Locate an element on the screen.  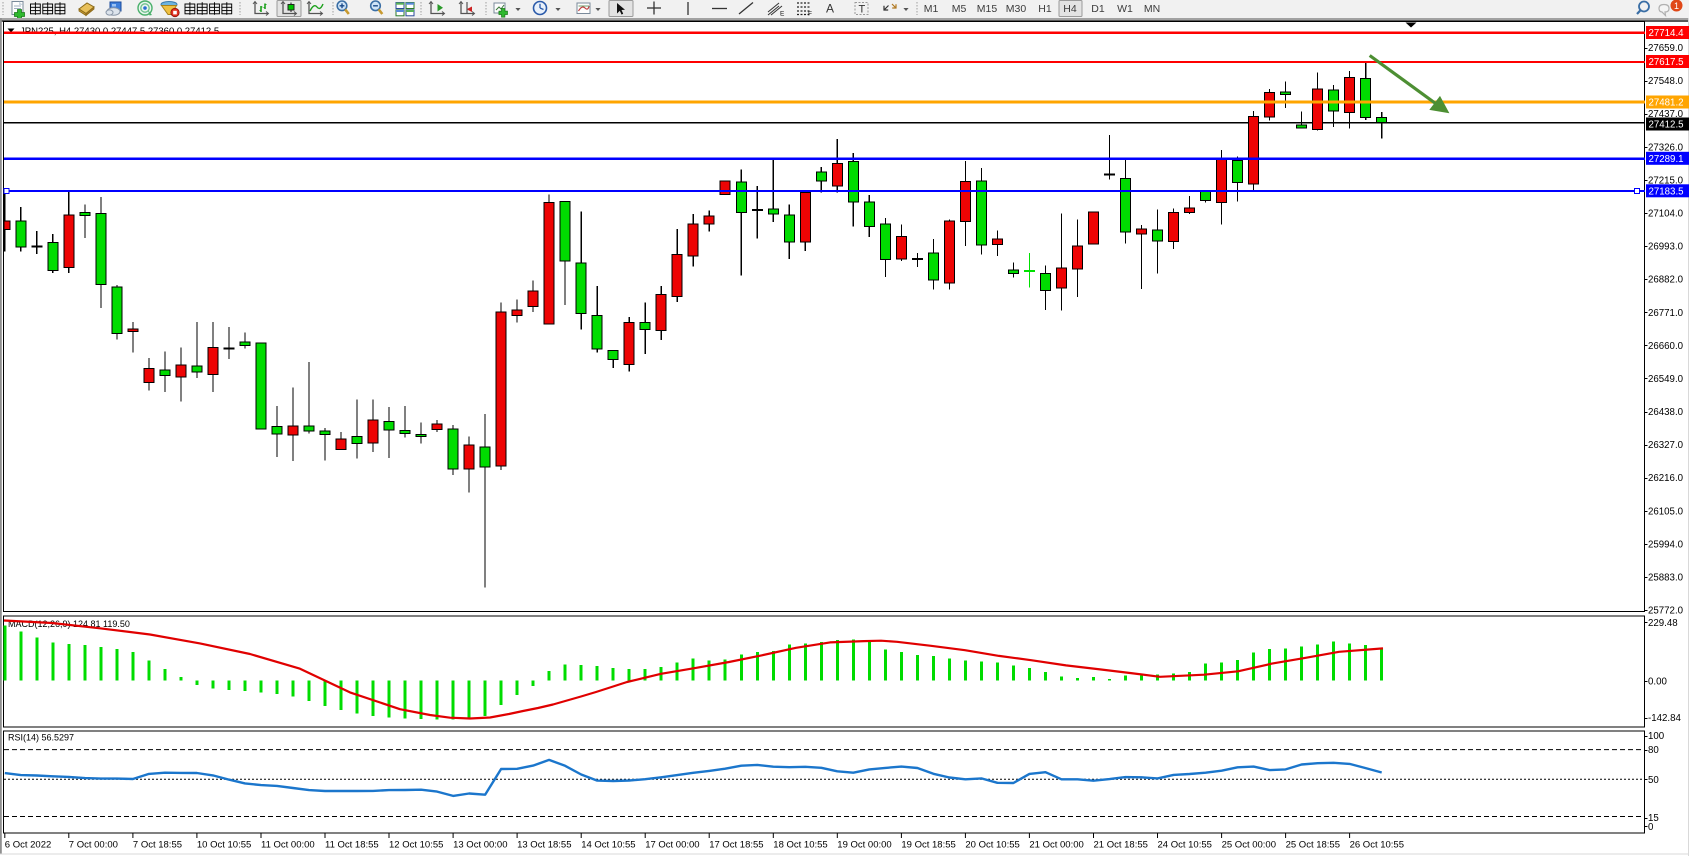
svg-text: 21 Oct 18:55 is located at coordinates (1121, 844).